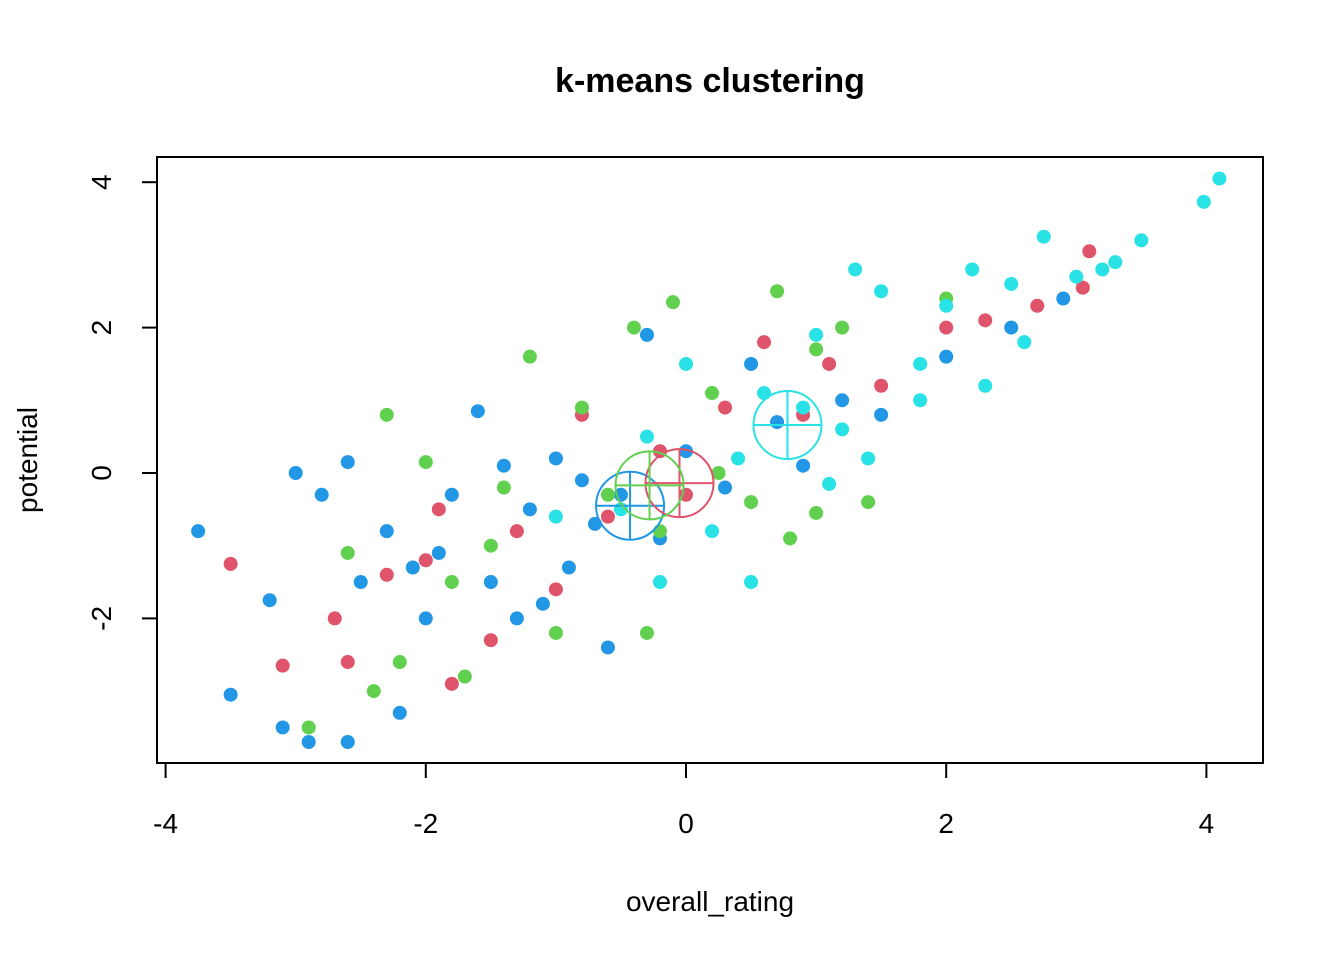 The width and height of the screenshot is (1344, 960). Describe the element at coordinates (101, 473) in the screenshot. I see `y-tick-label: 0` at that location.